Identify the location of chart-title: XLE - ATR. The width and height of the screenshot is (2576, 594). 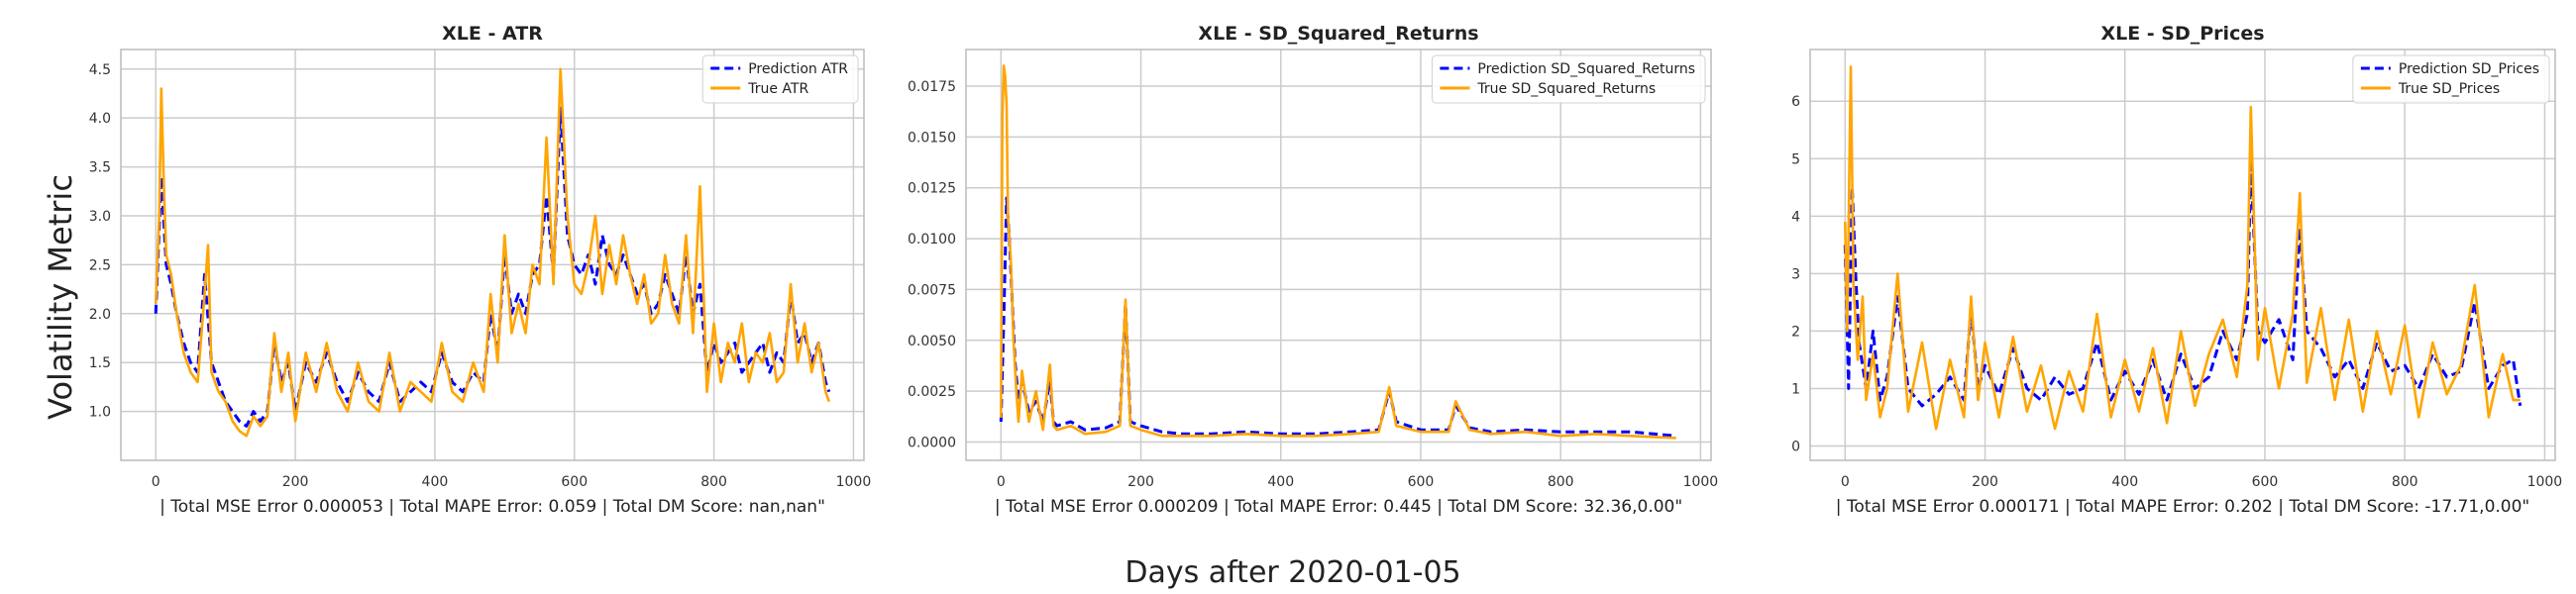
(492, 34).